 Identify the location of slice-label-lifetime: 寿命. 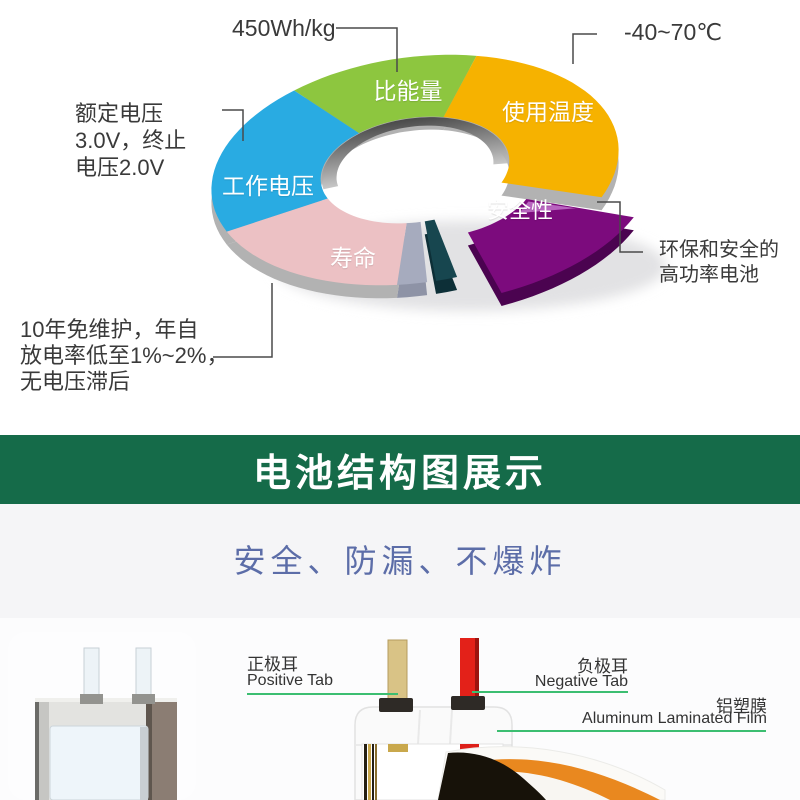
(353, 258).